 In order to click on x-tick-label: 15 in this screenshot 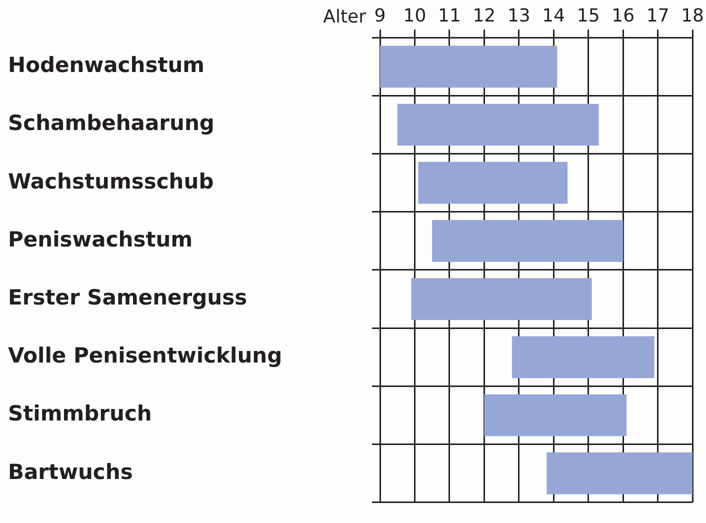, I will do `click(588, 15)`.